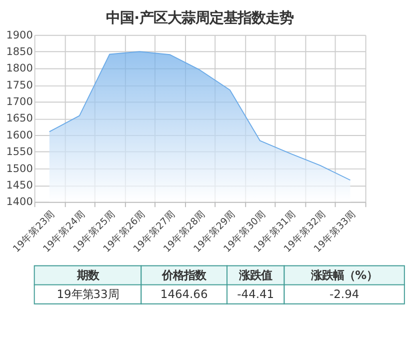  I want to click on text: -44.41, so click(255, 294).